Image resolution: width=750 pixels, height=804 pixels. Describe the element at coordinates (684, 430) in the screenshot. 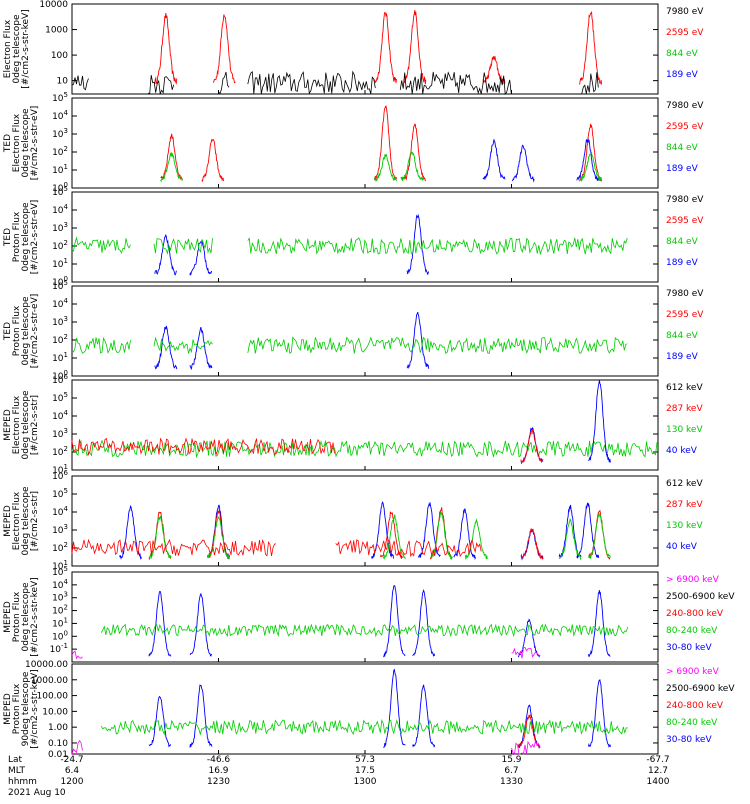

I see `legend-entry: 130 keV` at that location.